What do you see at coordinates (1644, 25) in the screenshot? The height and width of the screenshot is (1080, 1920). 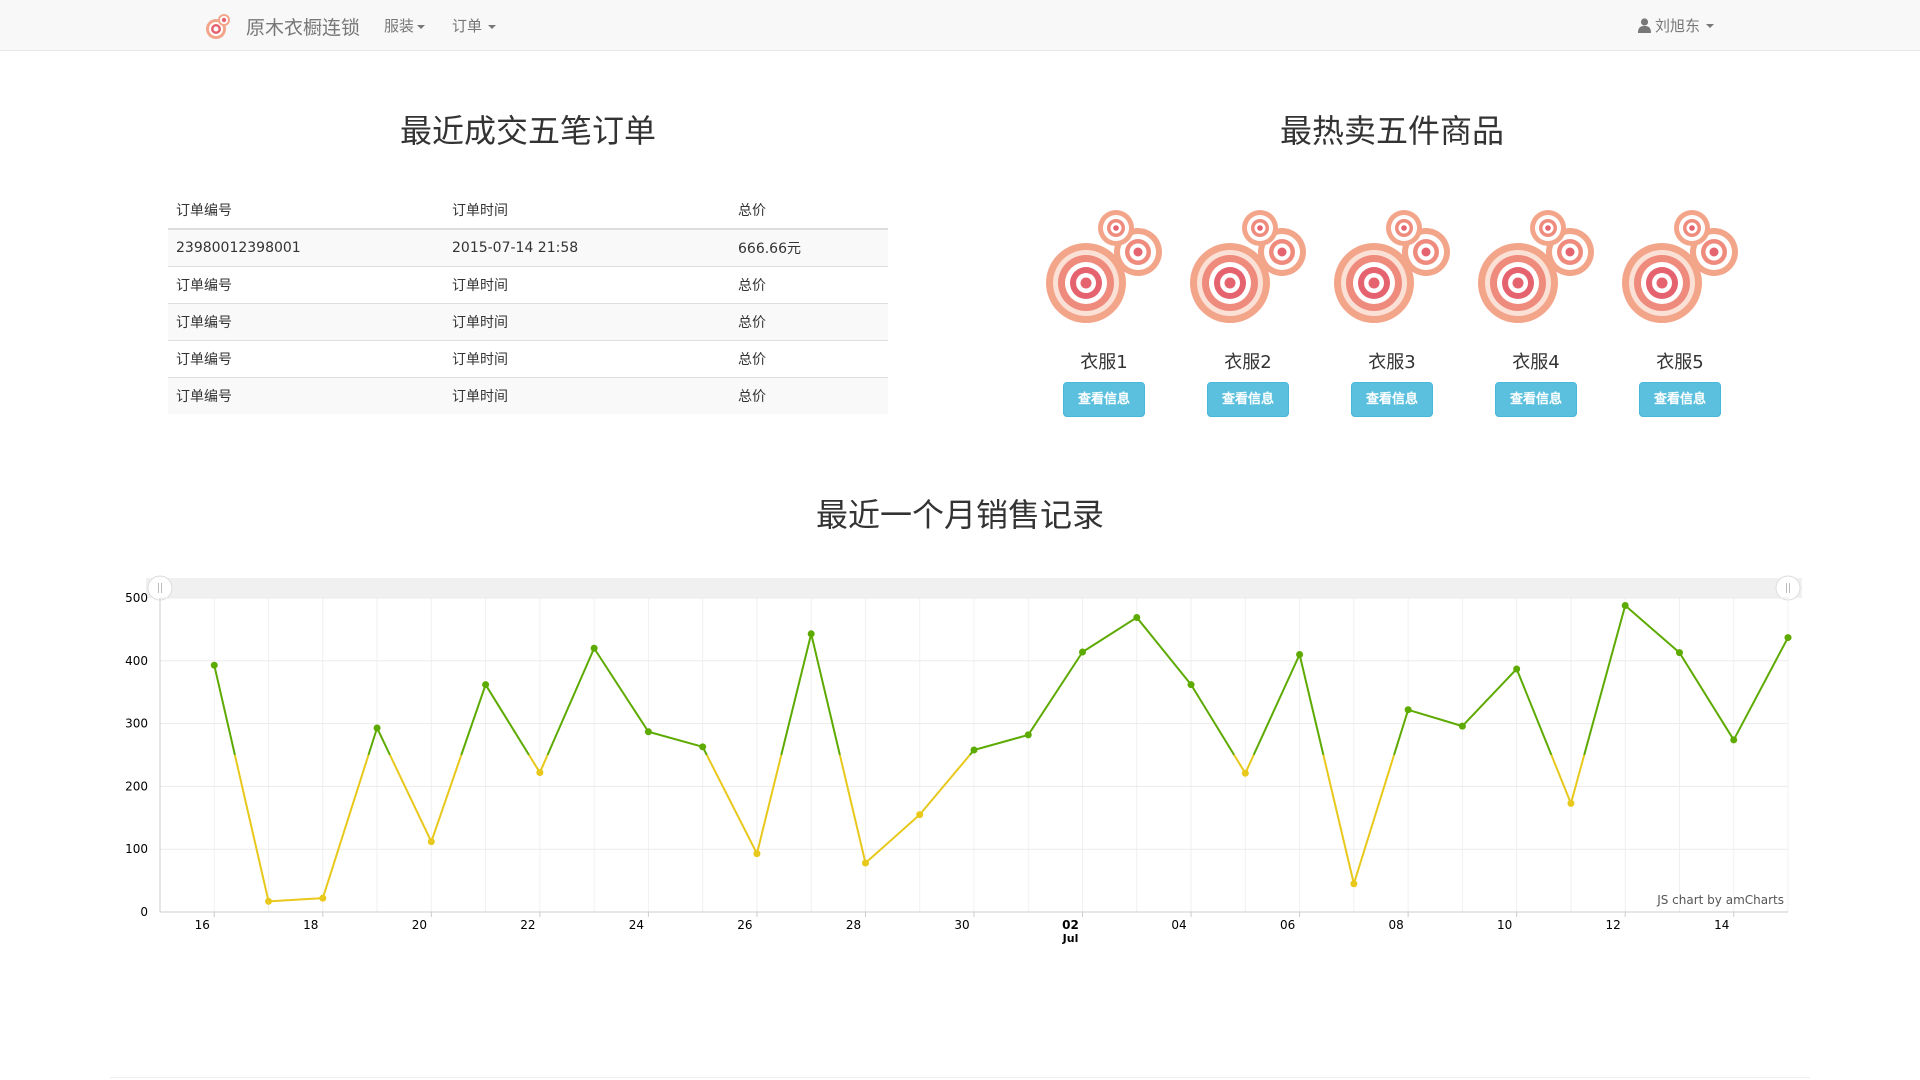 I see `user-icon` at bounding box center [1644, 25].